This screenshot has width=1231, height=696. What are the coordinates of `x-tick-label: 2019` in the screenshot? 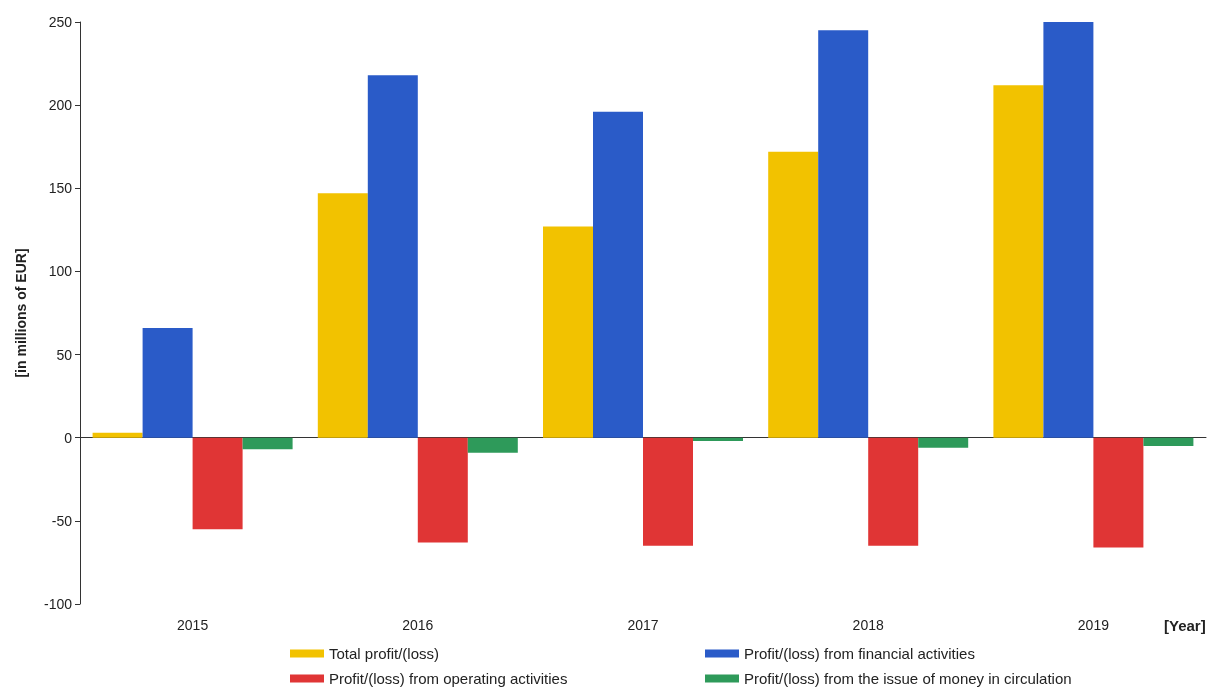 It's located at (1093, 625).